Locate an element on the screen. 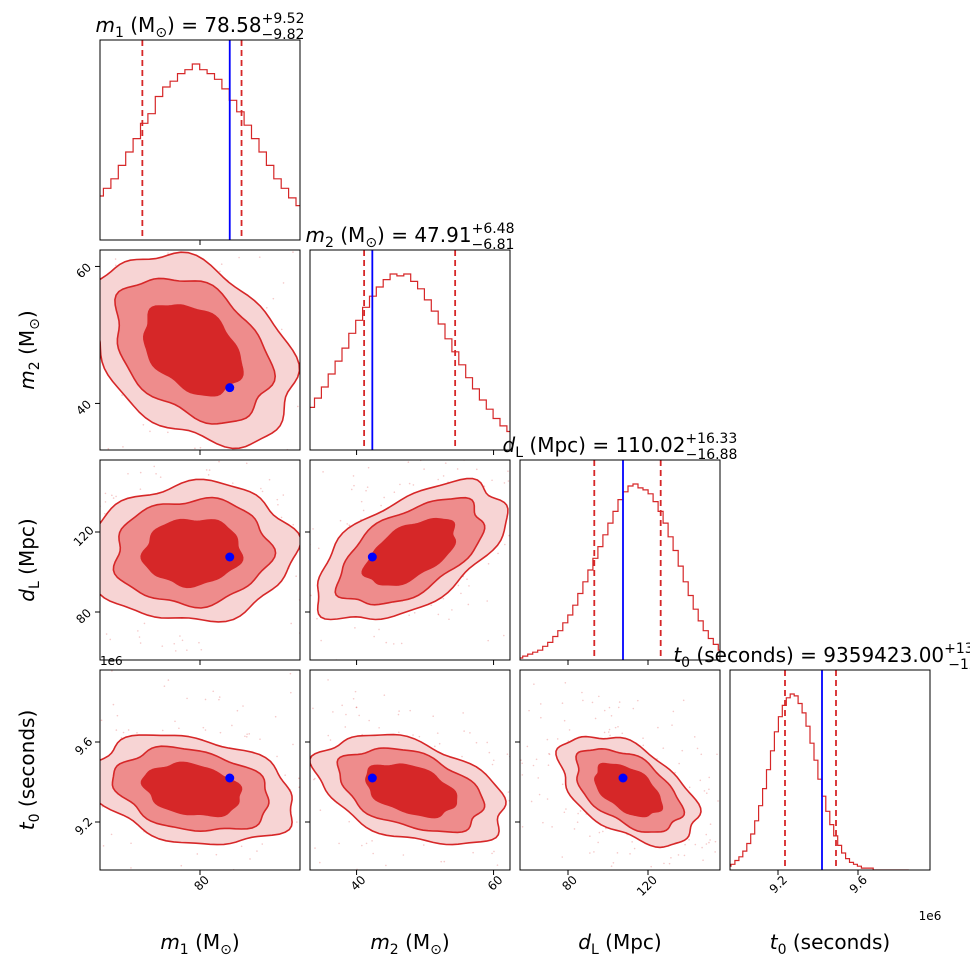  histogram-step is located at coordinates (410, 353).